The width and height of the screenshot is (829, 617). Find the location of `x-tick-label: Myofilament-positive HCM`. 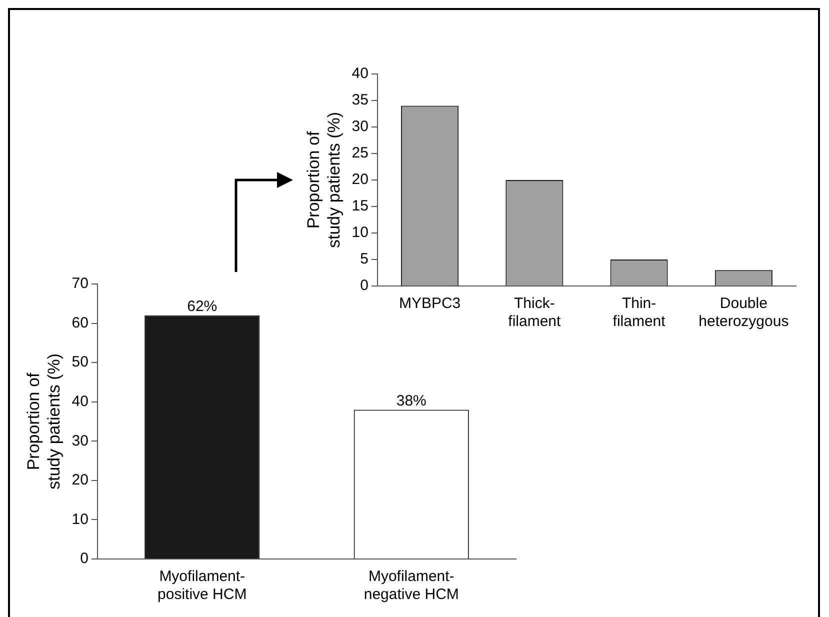

x-tick-label: Myofilament-positive HCM is located at coordinates (202, 586).